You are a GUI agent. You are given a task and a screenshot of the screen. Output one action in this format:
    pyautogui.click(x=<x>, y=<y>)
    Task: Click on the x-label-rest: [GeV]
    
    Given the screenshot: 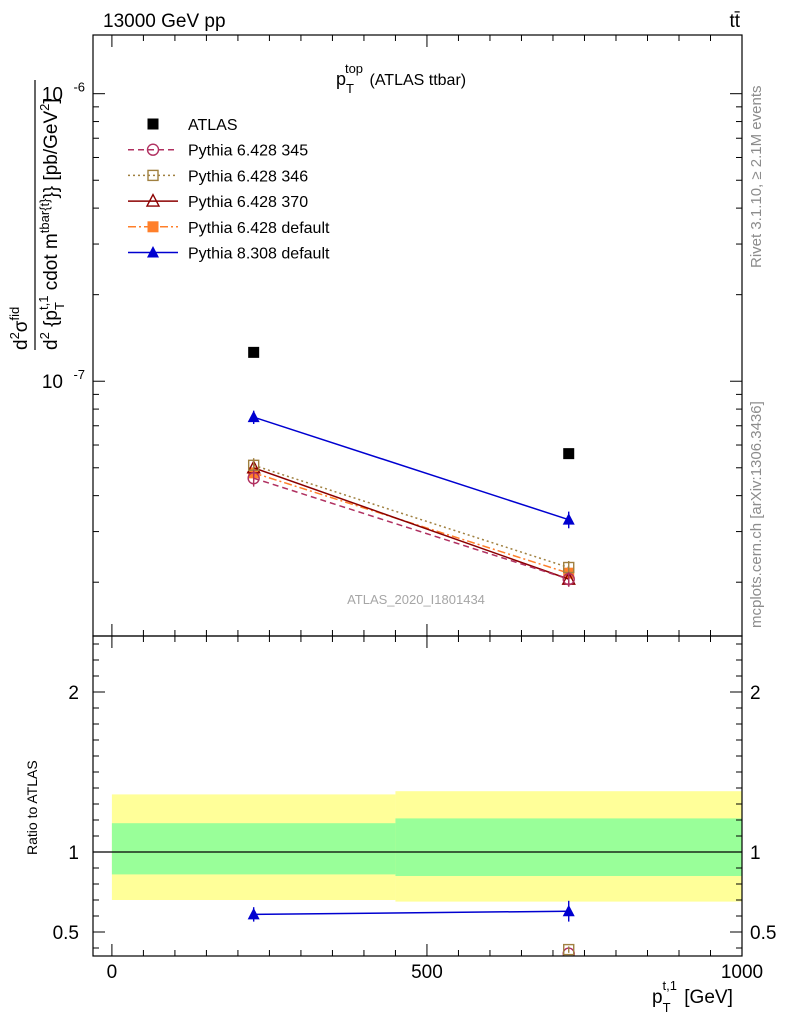 What is the action you would take?
    pyautogui.click(x=706, y=997)
    